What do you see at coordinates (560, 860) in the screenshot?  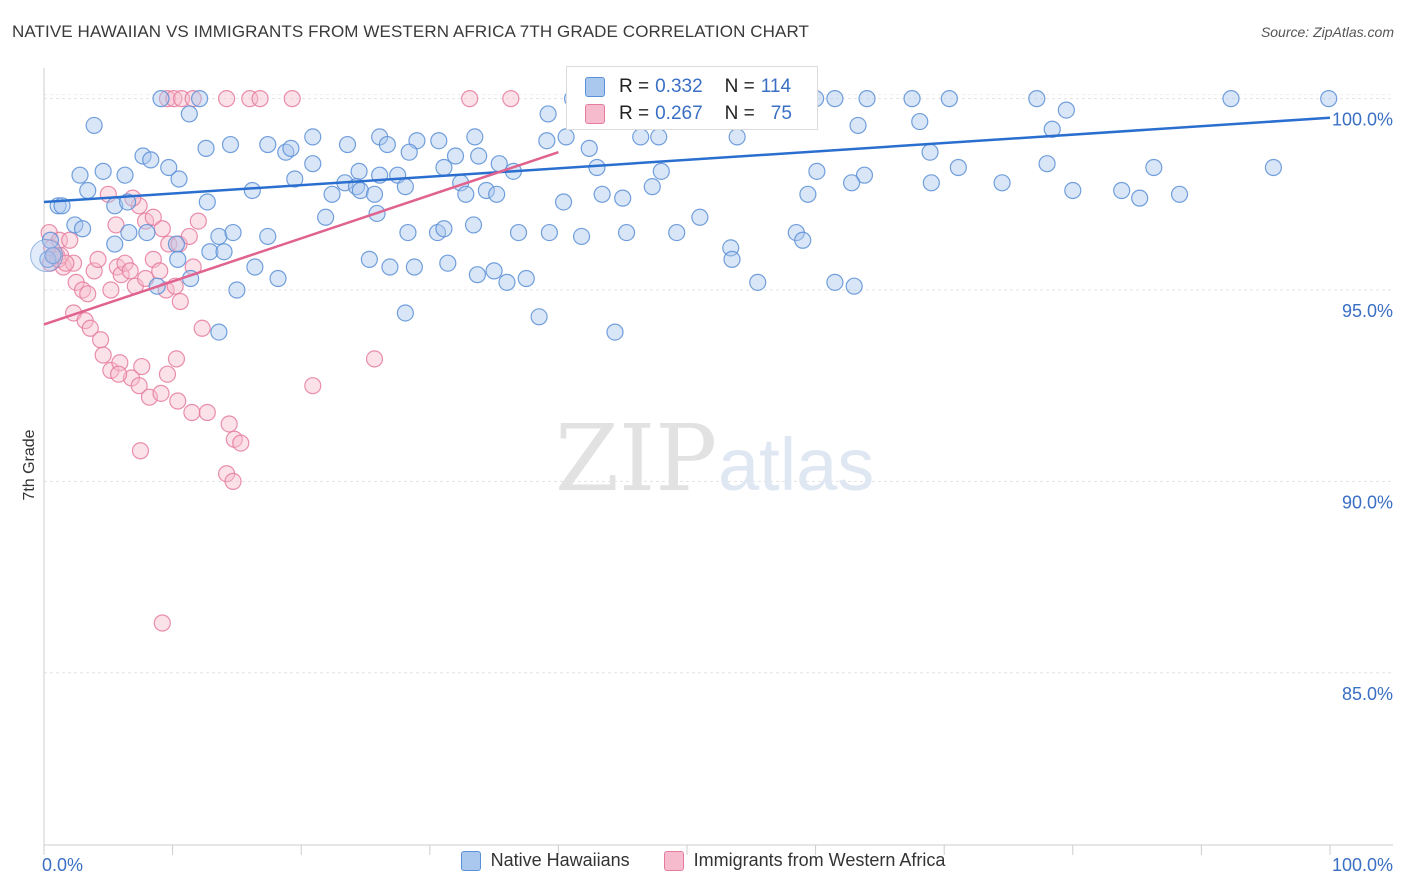 I see `legend-label-blue: Native Hawaiians` at bounding box center [560, 860].